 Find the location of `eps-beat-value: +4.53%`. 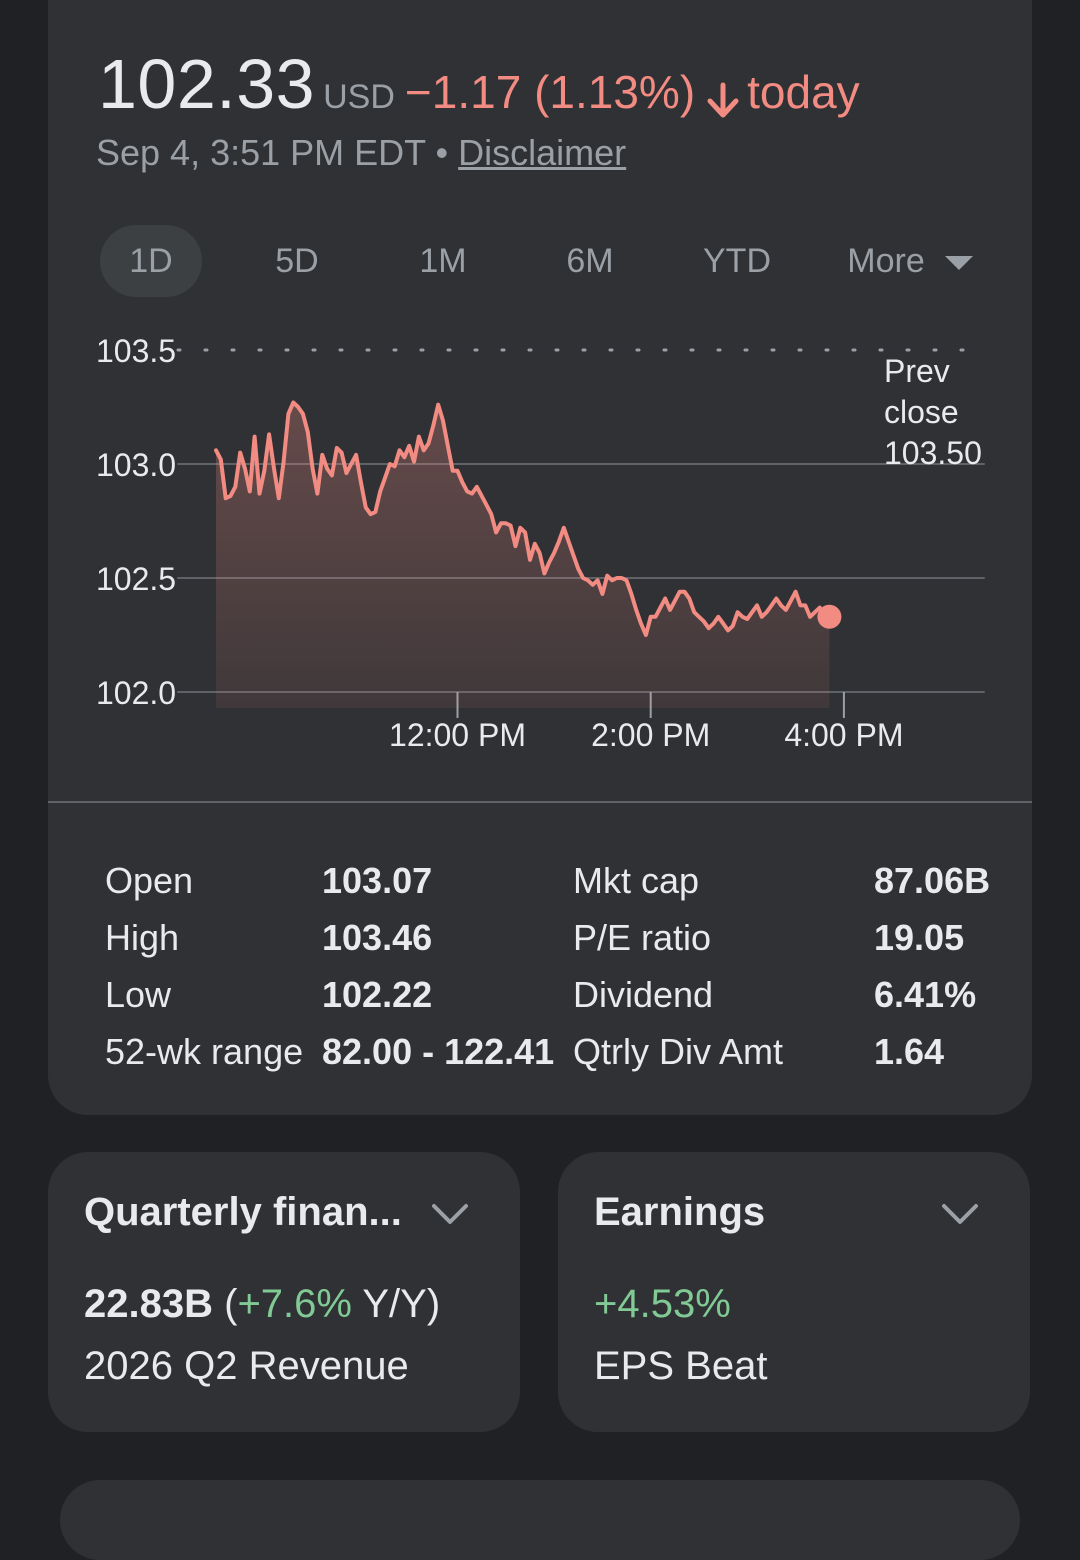

eps-beat-value: +4.53% is located at coordinates (662, 1304).